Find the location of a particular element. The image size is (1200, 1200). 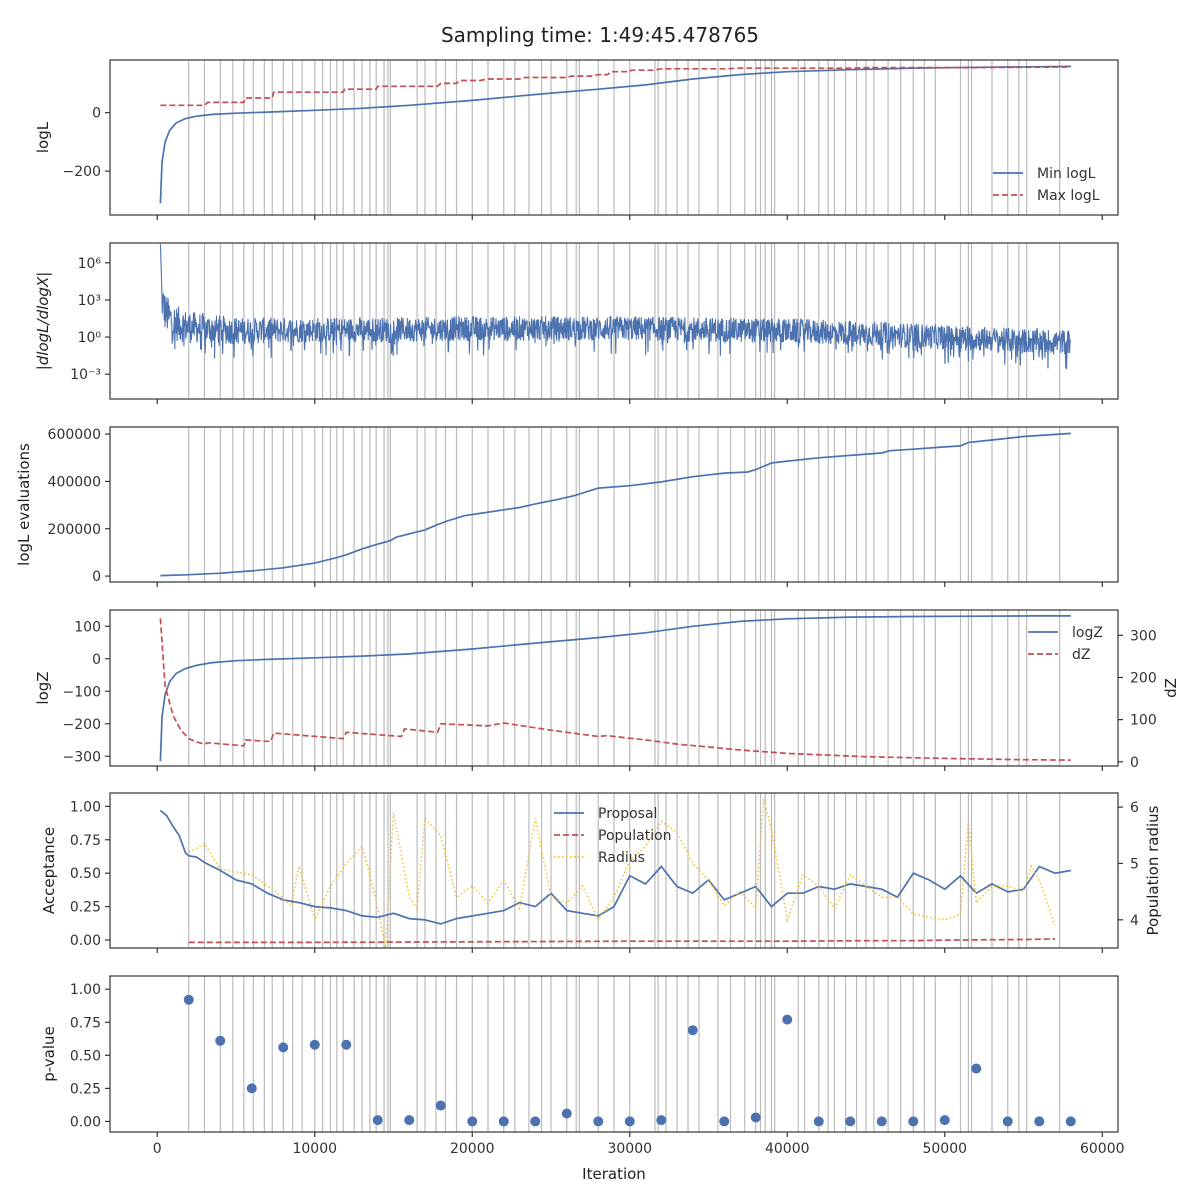

y-axis-label: |dlogL/dlogX| is located at coordinates (43, 321).